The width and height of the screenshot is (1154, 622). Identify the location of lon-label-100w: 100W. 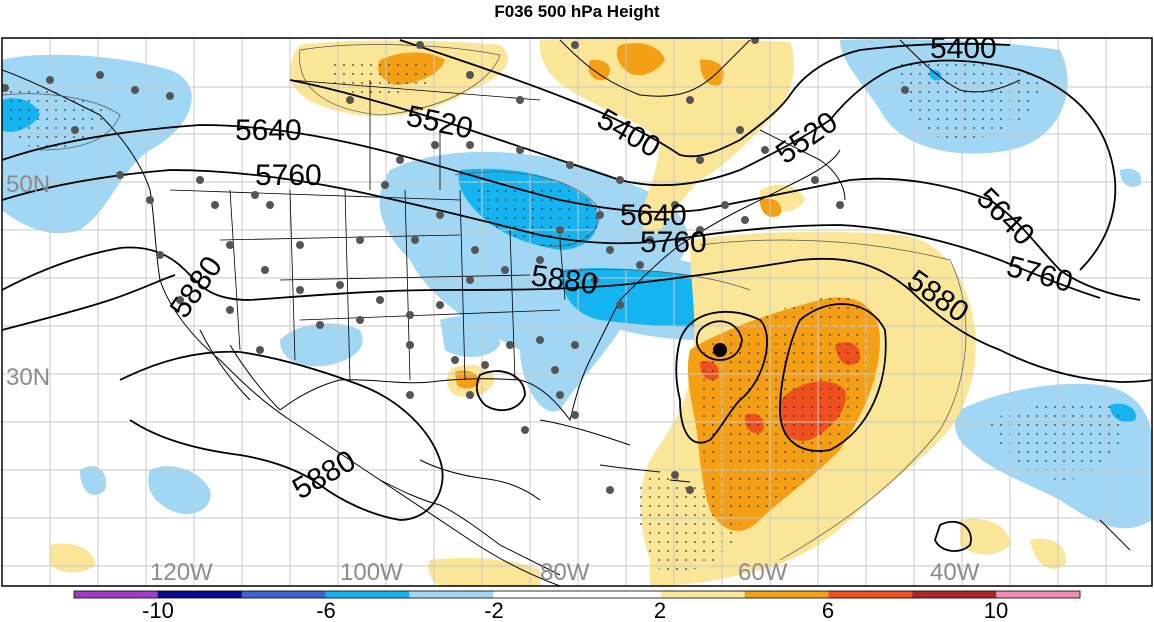
(371, 572).